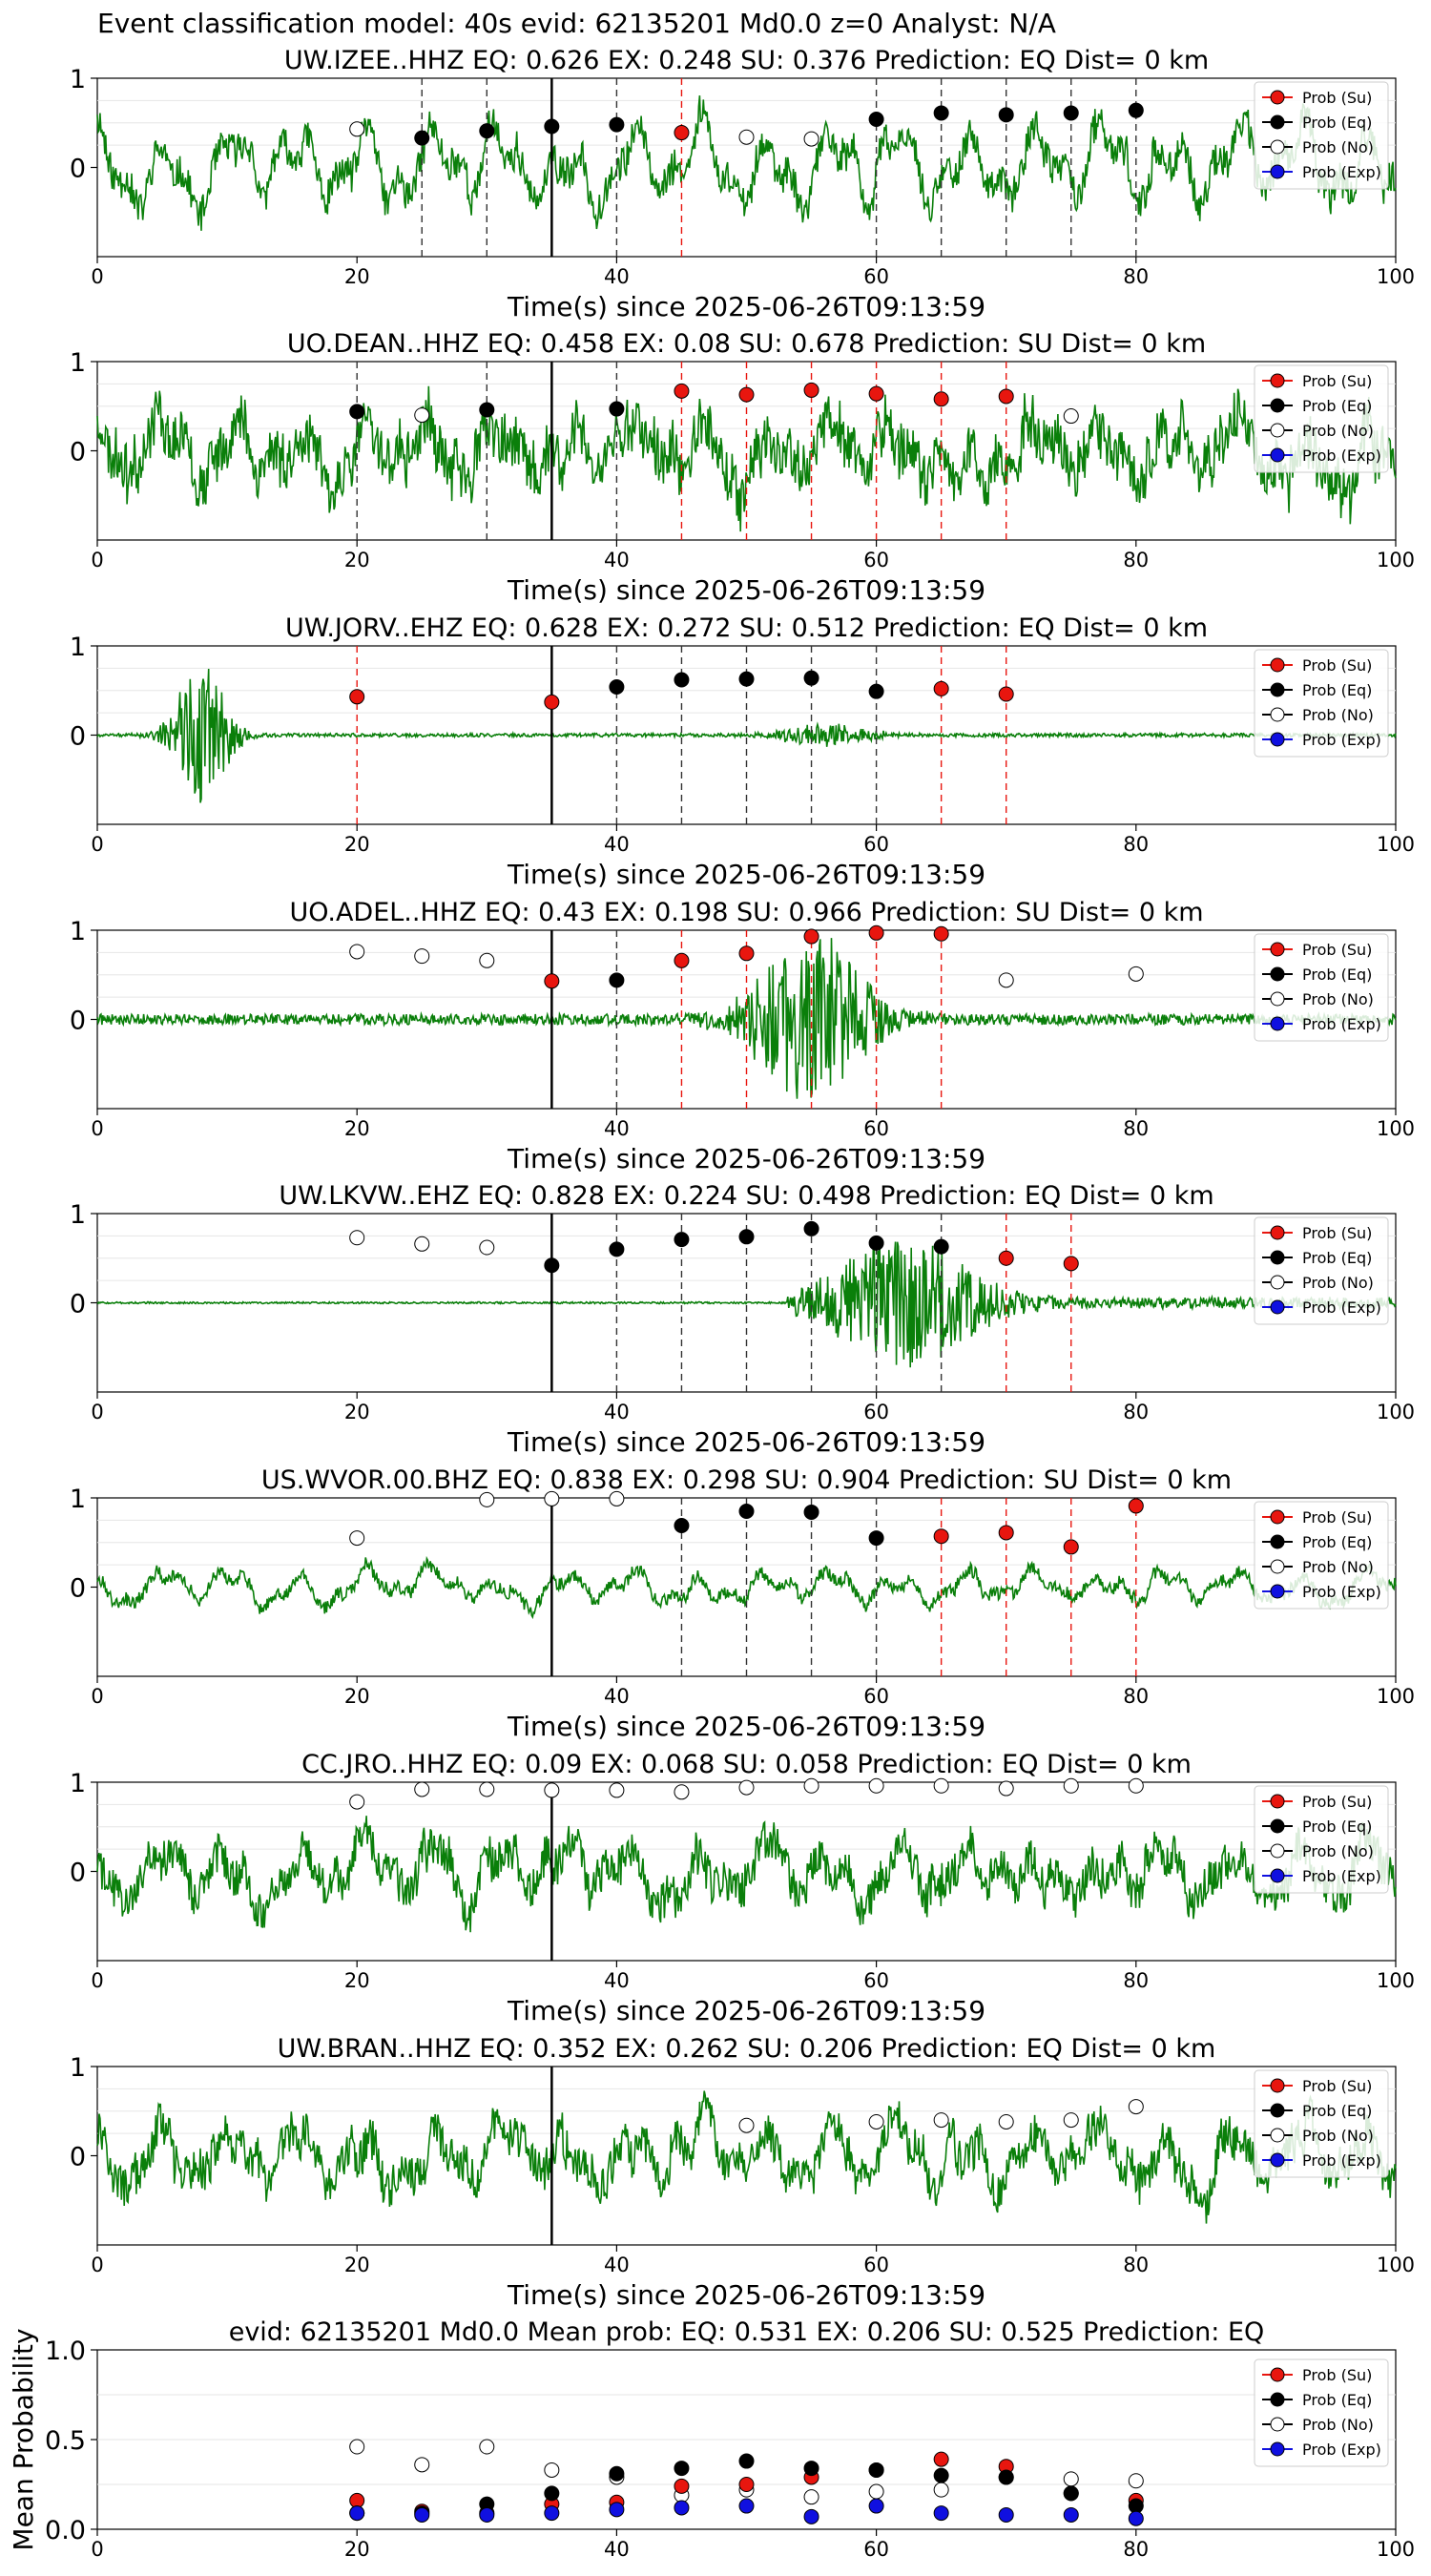 Image resolution: width=1431 pixels, height=2576 pixels. Describe the element at coordinates (65, 2441) in the screenshot. I see `y-tick-label: 0.5` at that location.